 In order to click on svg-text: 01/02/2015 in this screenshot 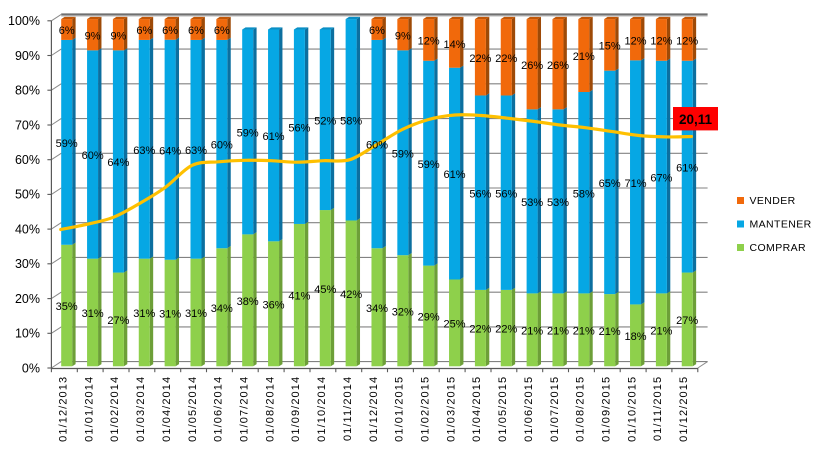, I will do `click(426, 409)`.